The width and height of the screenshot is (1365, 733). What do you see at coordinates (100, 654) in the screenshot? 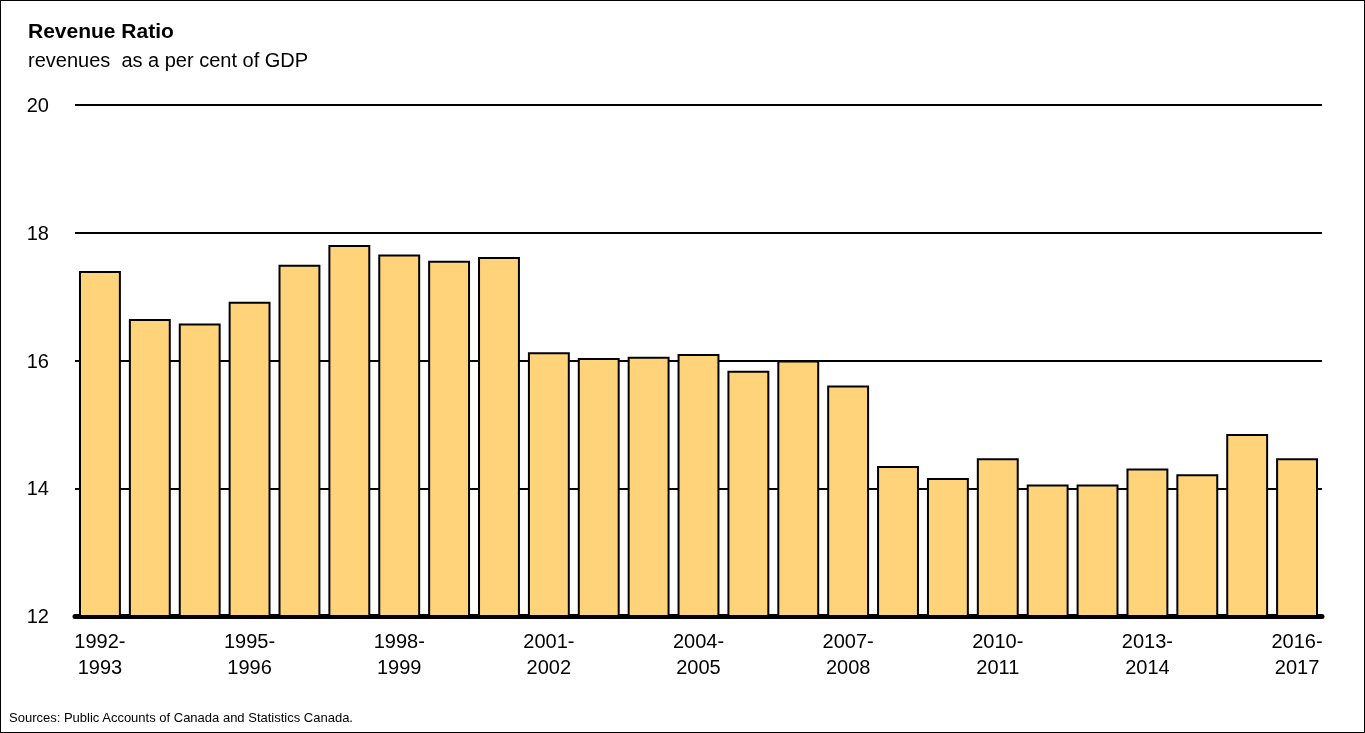
I see `x-tick-label: 1992-1993` at bounding box center [100, 654].